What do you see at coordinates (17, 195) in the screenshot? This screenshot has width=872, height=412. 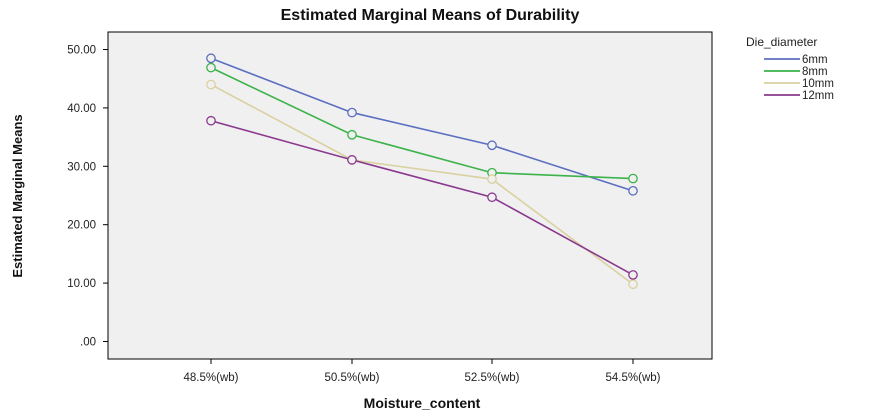 I see `y-axis-title: Estimated Marginal Means` at bounding box center [17, 195].